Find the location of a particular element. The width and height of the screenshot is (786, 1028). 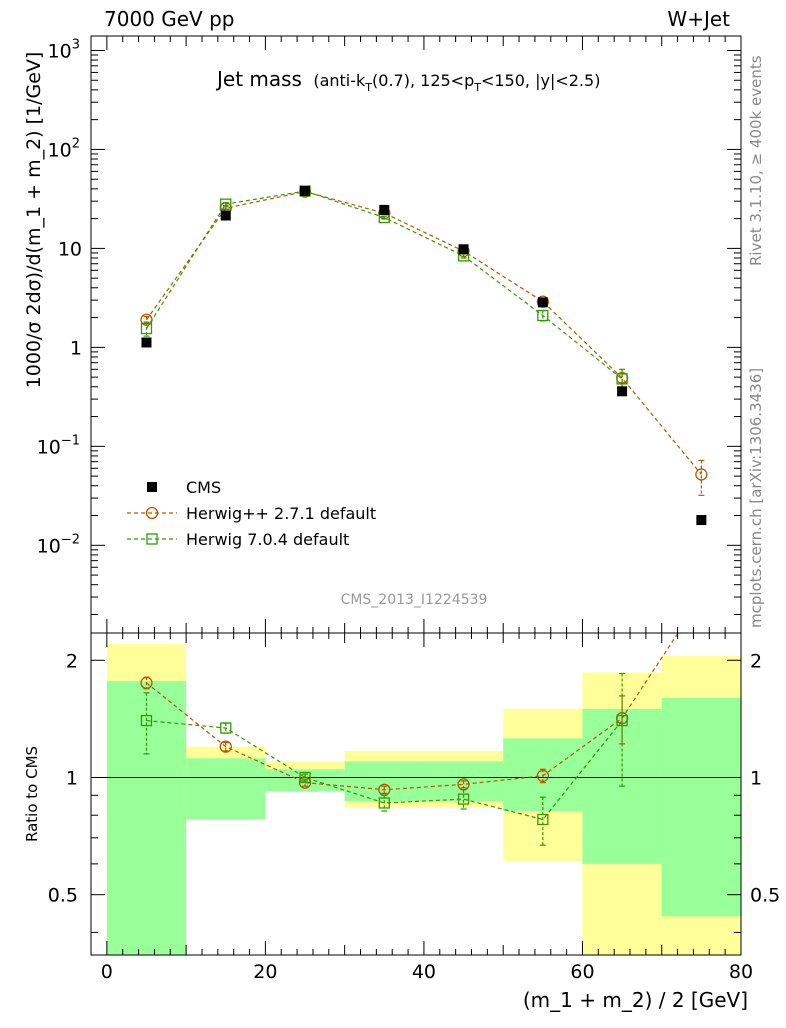

x-tick-label: 40 is located at coordinates (424, 972).